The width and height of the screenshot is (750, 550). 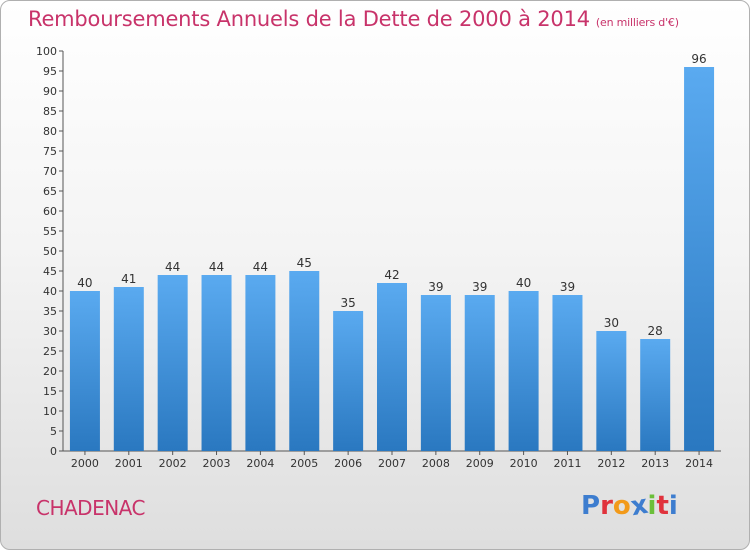 I want to click on x-tick-label: 2001, so click(x=129, y=463).